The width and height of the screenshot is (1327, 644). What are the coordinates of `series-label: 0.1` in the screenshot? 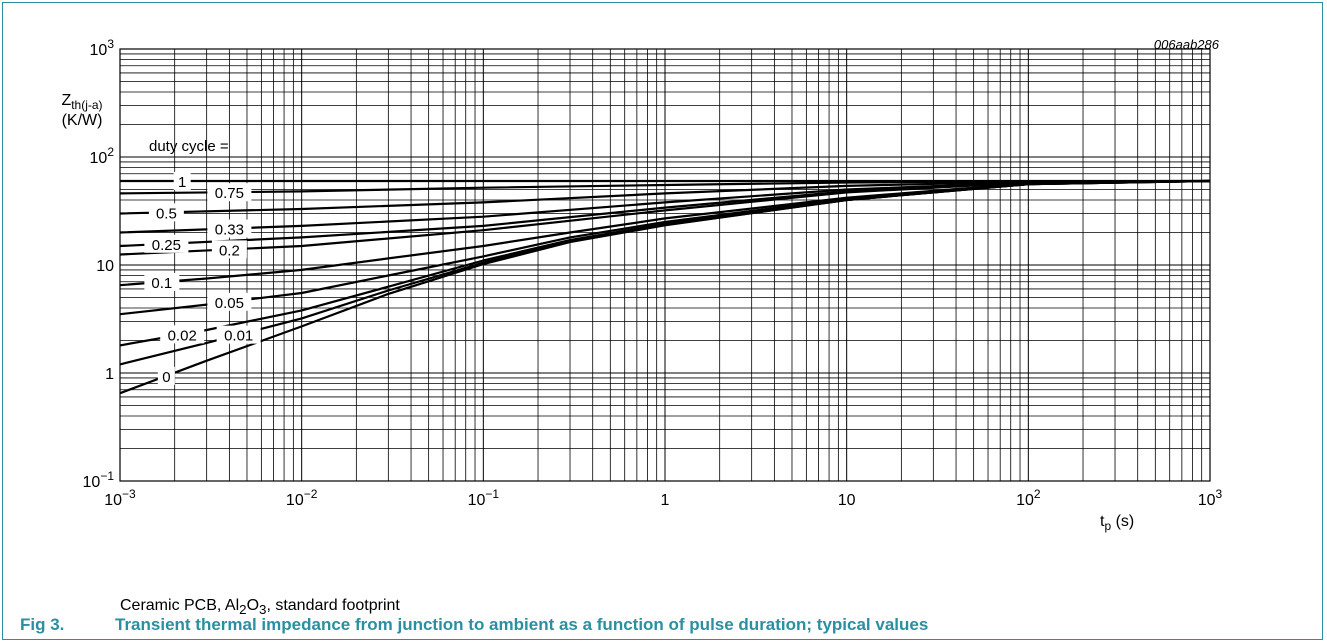 It's located at (161, 283).